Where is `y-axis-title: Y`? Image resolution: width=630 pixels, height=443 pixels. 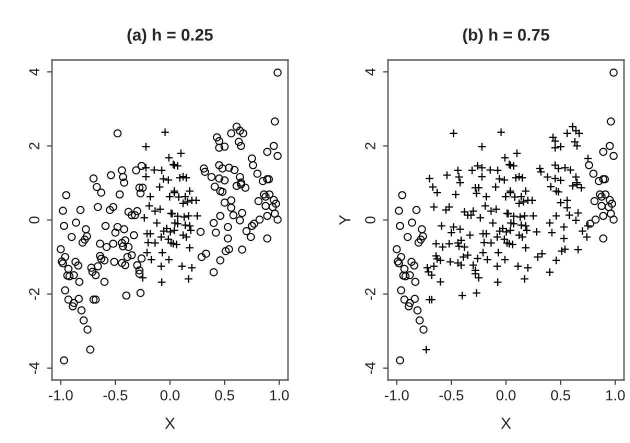
y-axis-title: Y is located at coordinates (344, 220).